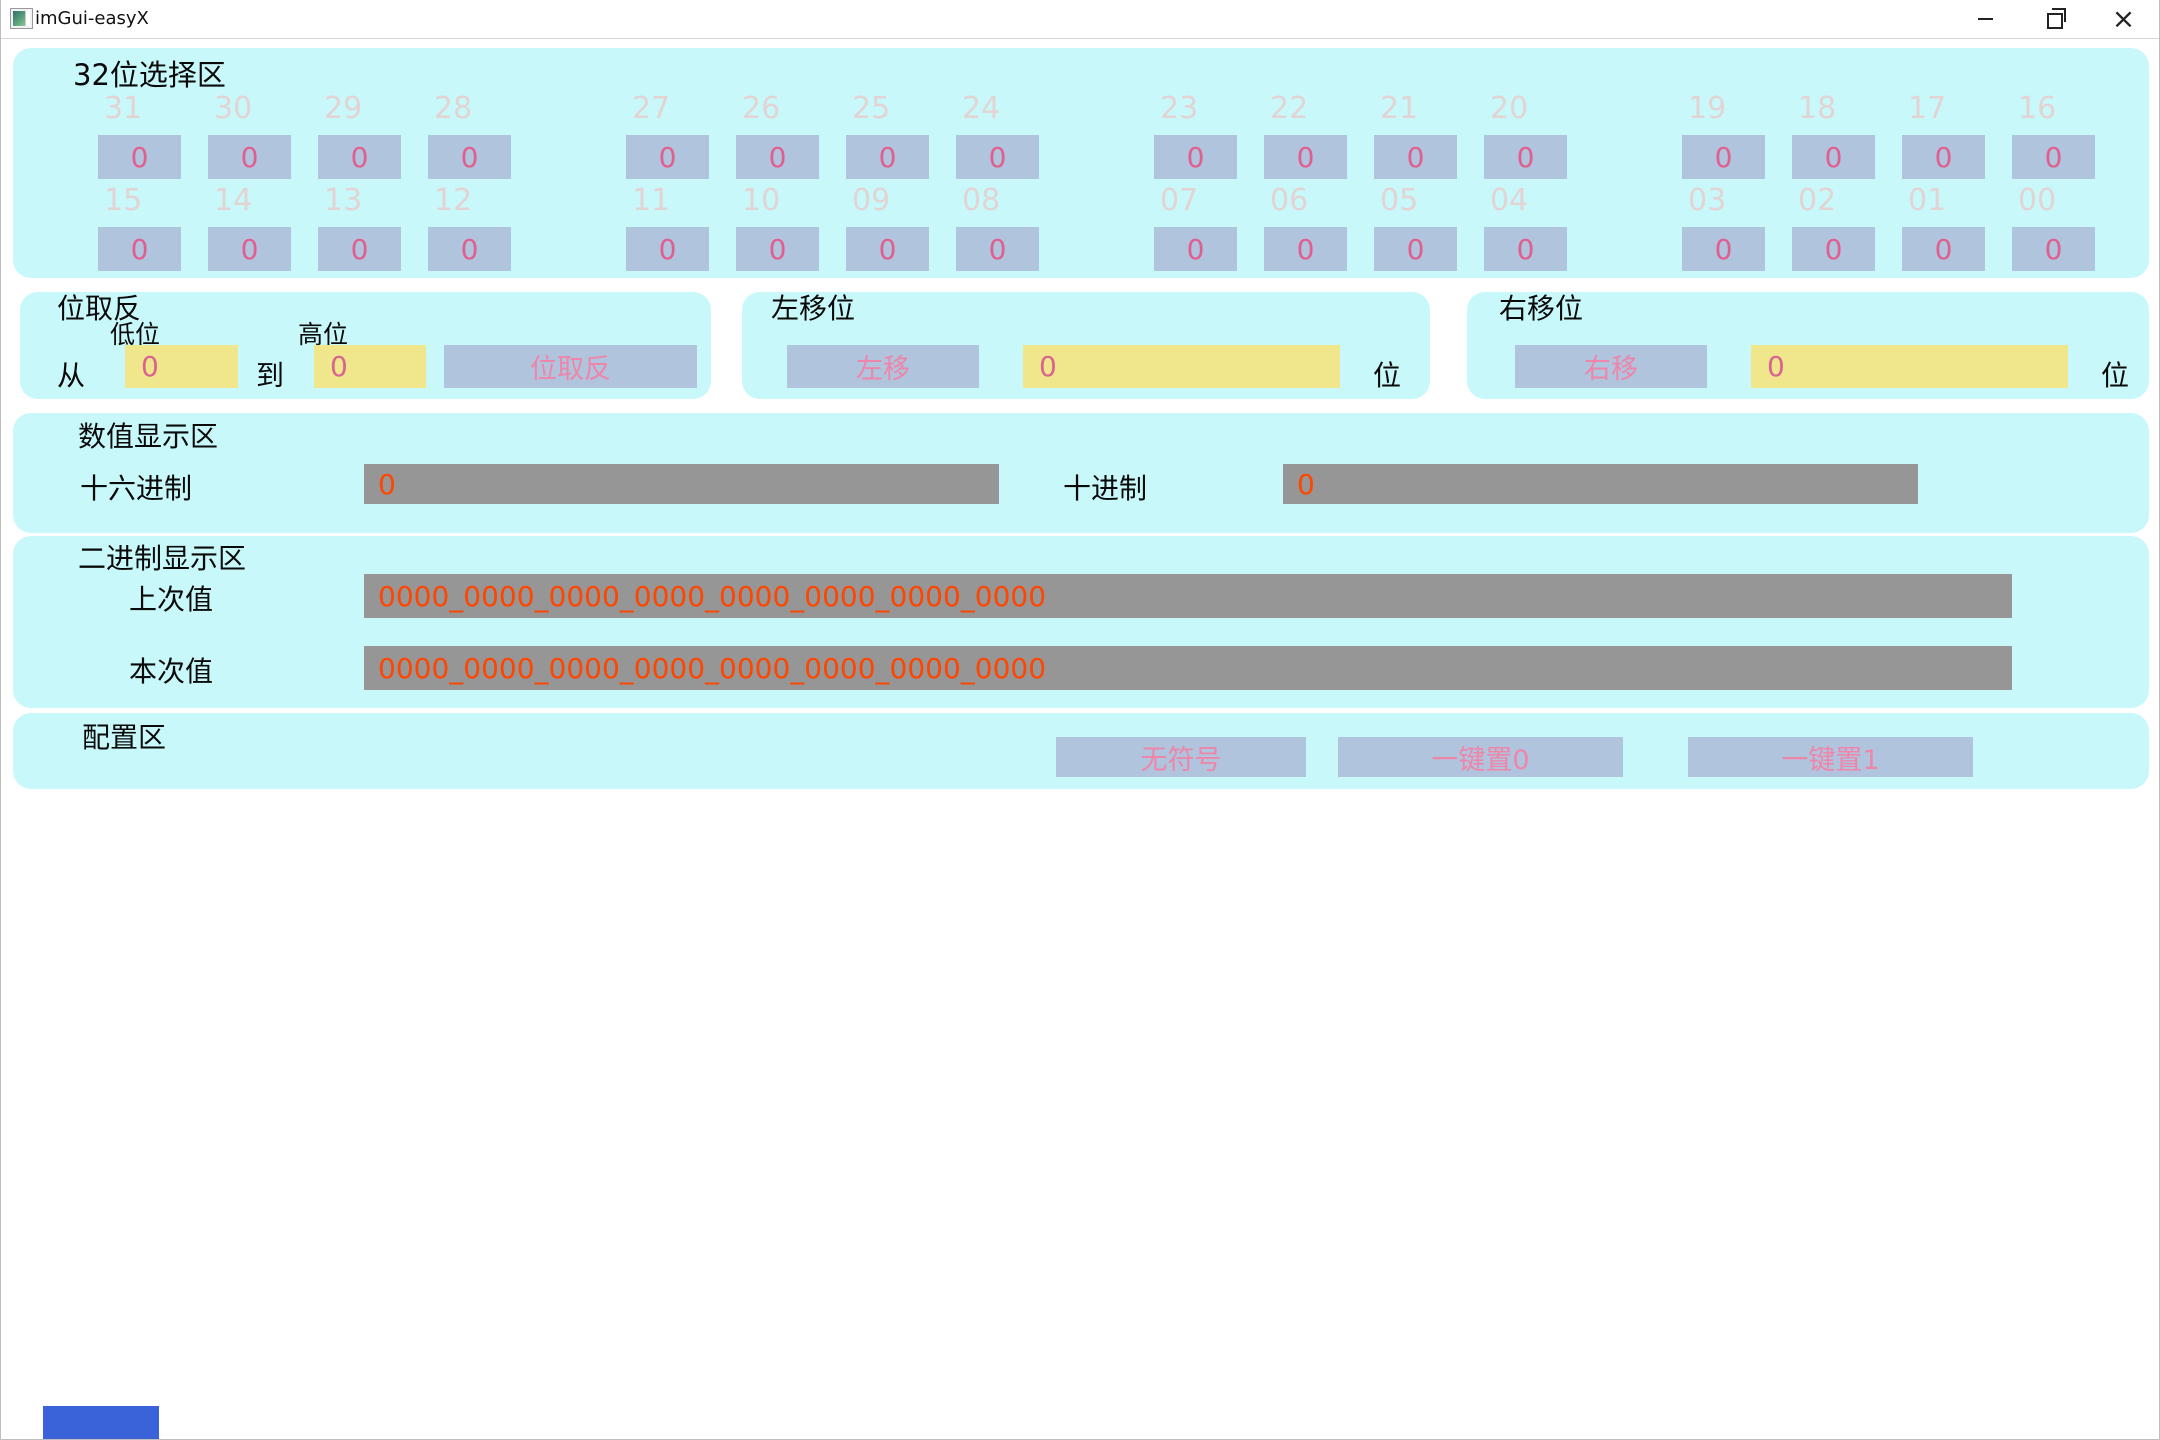 Image resolution: width=2160 pixels, height=1440 pixels. What do you see at coordinates (359, 249) in the screenshot?
I see `bit-toggle-button-13: 0` at bounding box center [359, 249].